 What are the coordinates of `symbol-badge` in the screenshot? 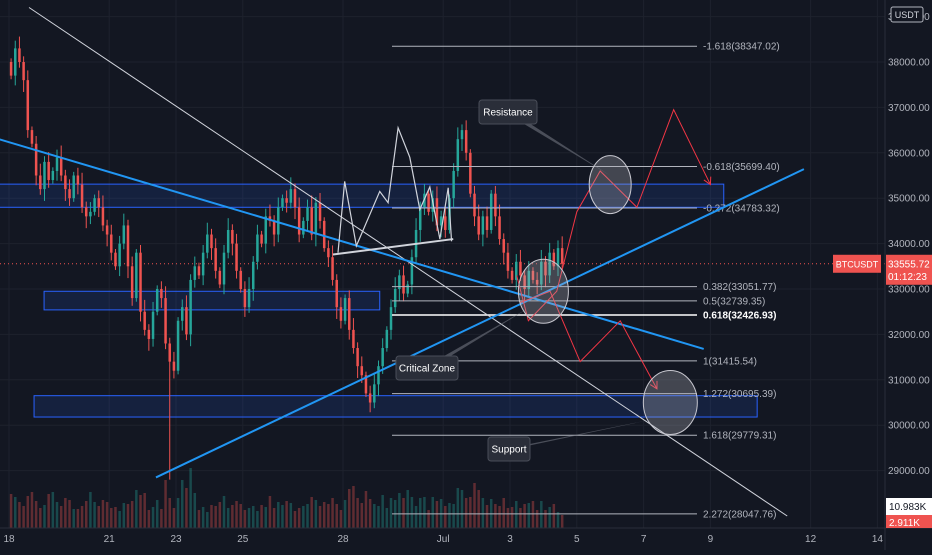 It's located at (857, 263).